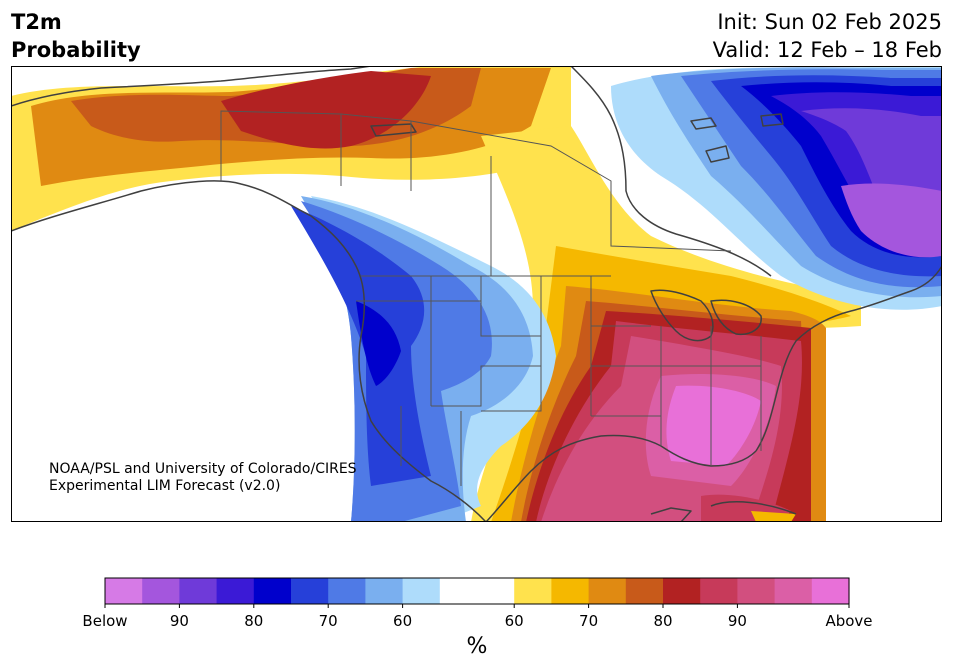 The height and width of the screenshot is (671, 954). Describe the element at coordinates (105, 621) in the screenshot. I see `colorbar-tick-label: Below` at that location.